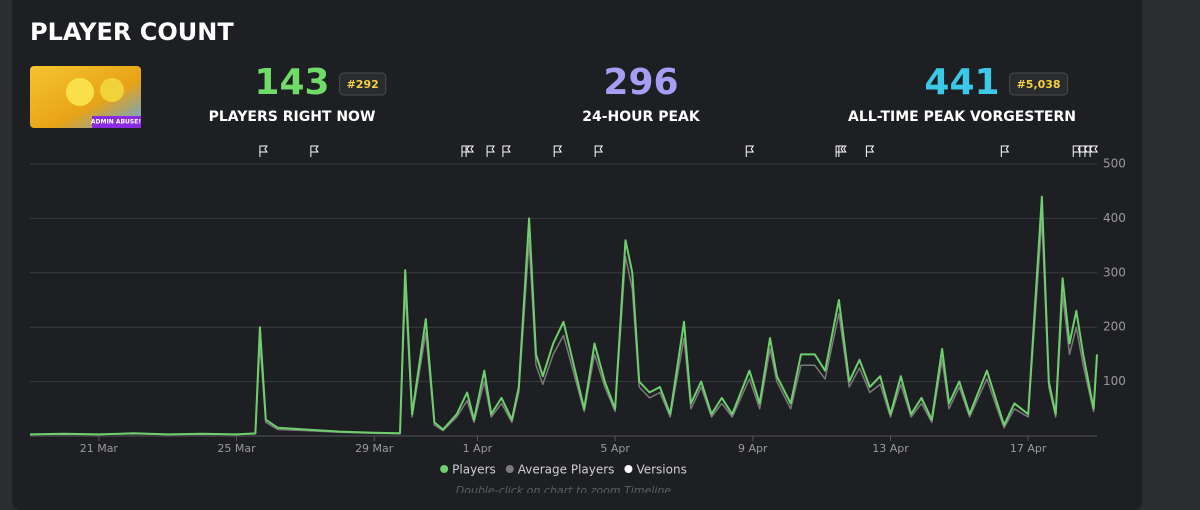 The height and width of the screenshot is (510, 1200). Describe the element at coordinates (1114, 272) in the screenshot. I see `y-tick-label: 300` at that location.